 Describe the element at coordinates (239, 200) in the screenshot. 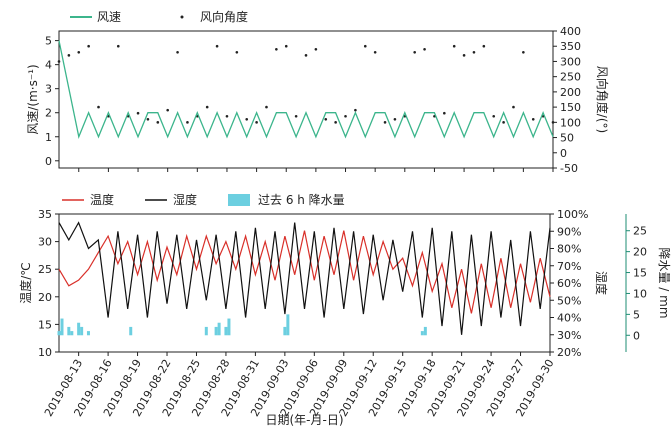

I see `legend-precip-swatch` at that location.